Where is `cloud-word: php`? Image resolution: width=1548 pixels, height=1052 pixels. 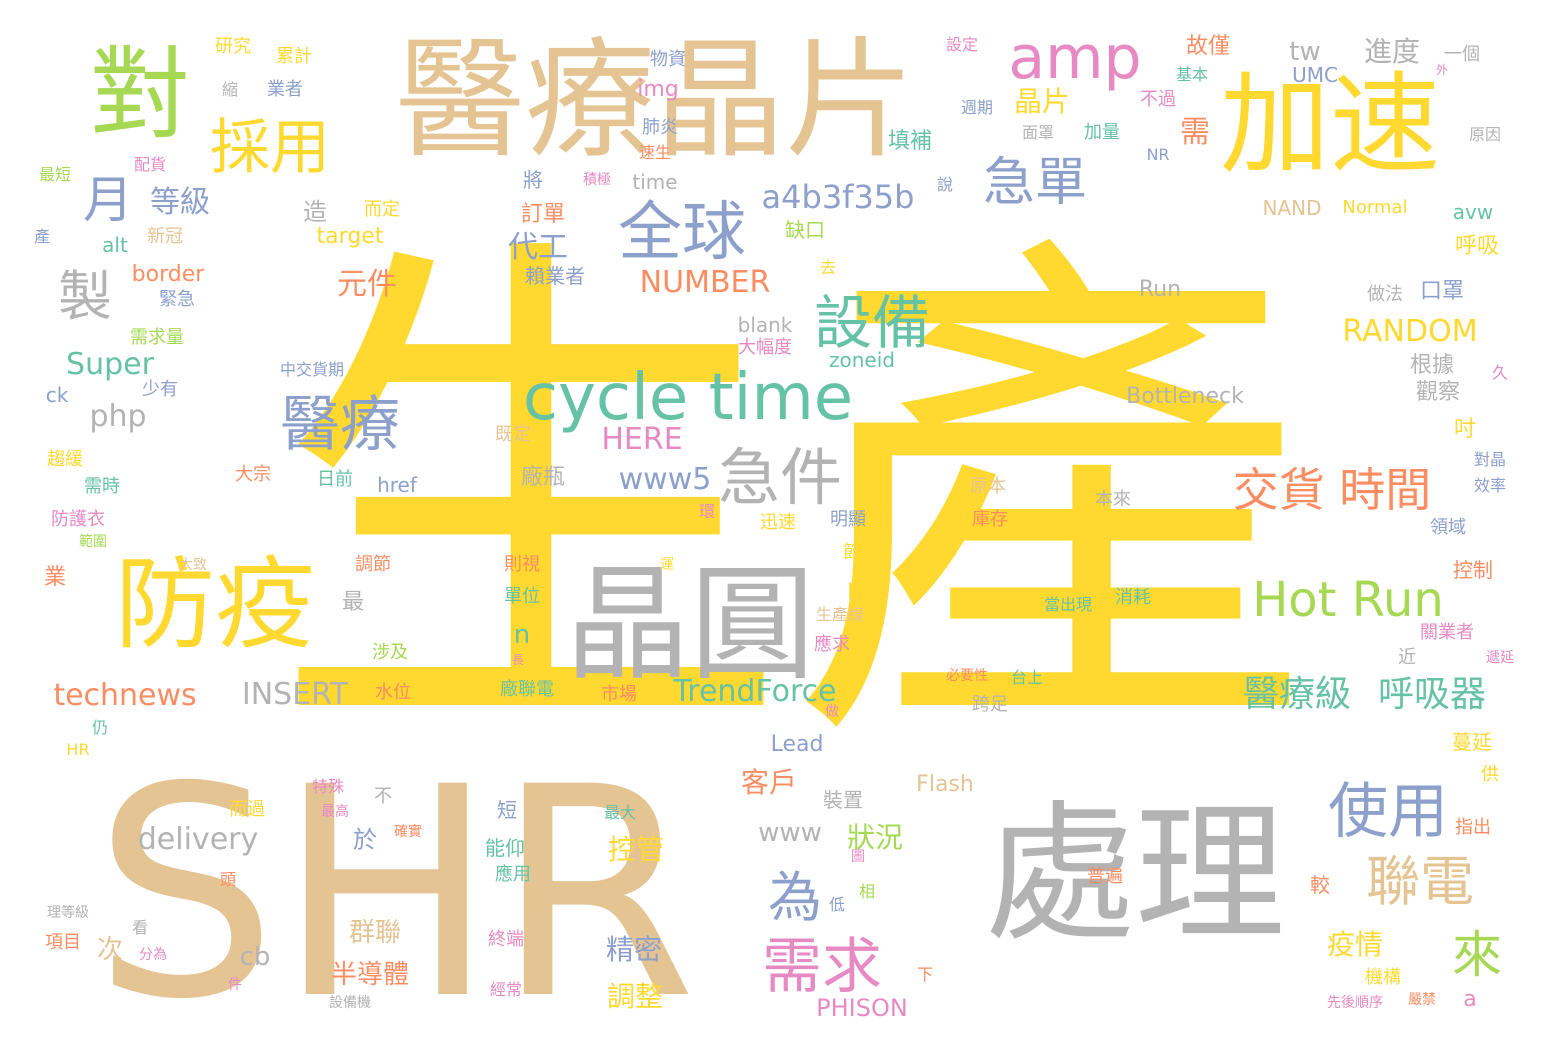 cloud-word: php is located at coordinates (118, 416).